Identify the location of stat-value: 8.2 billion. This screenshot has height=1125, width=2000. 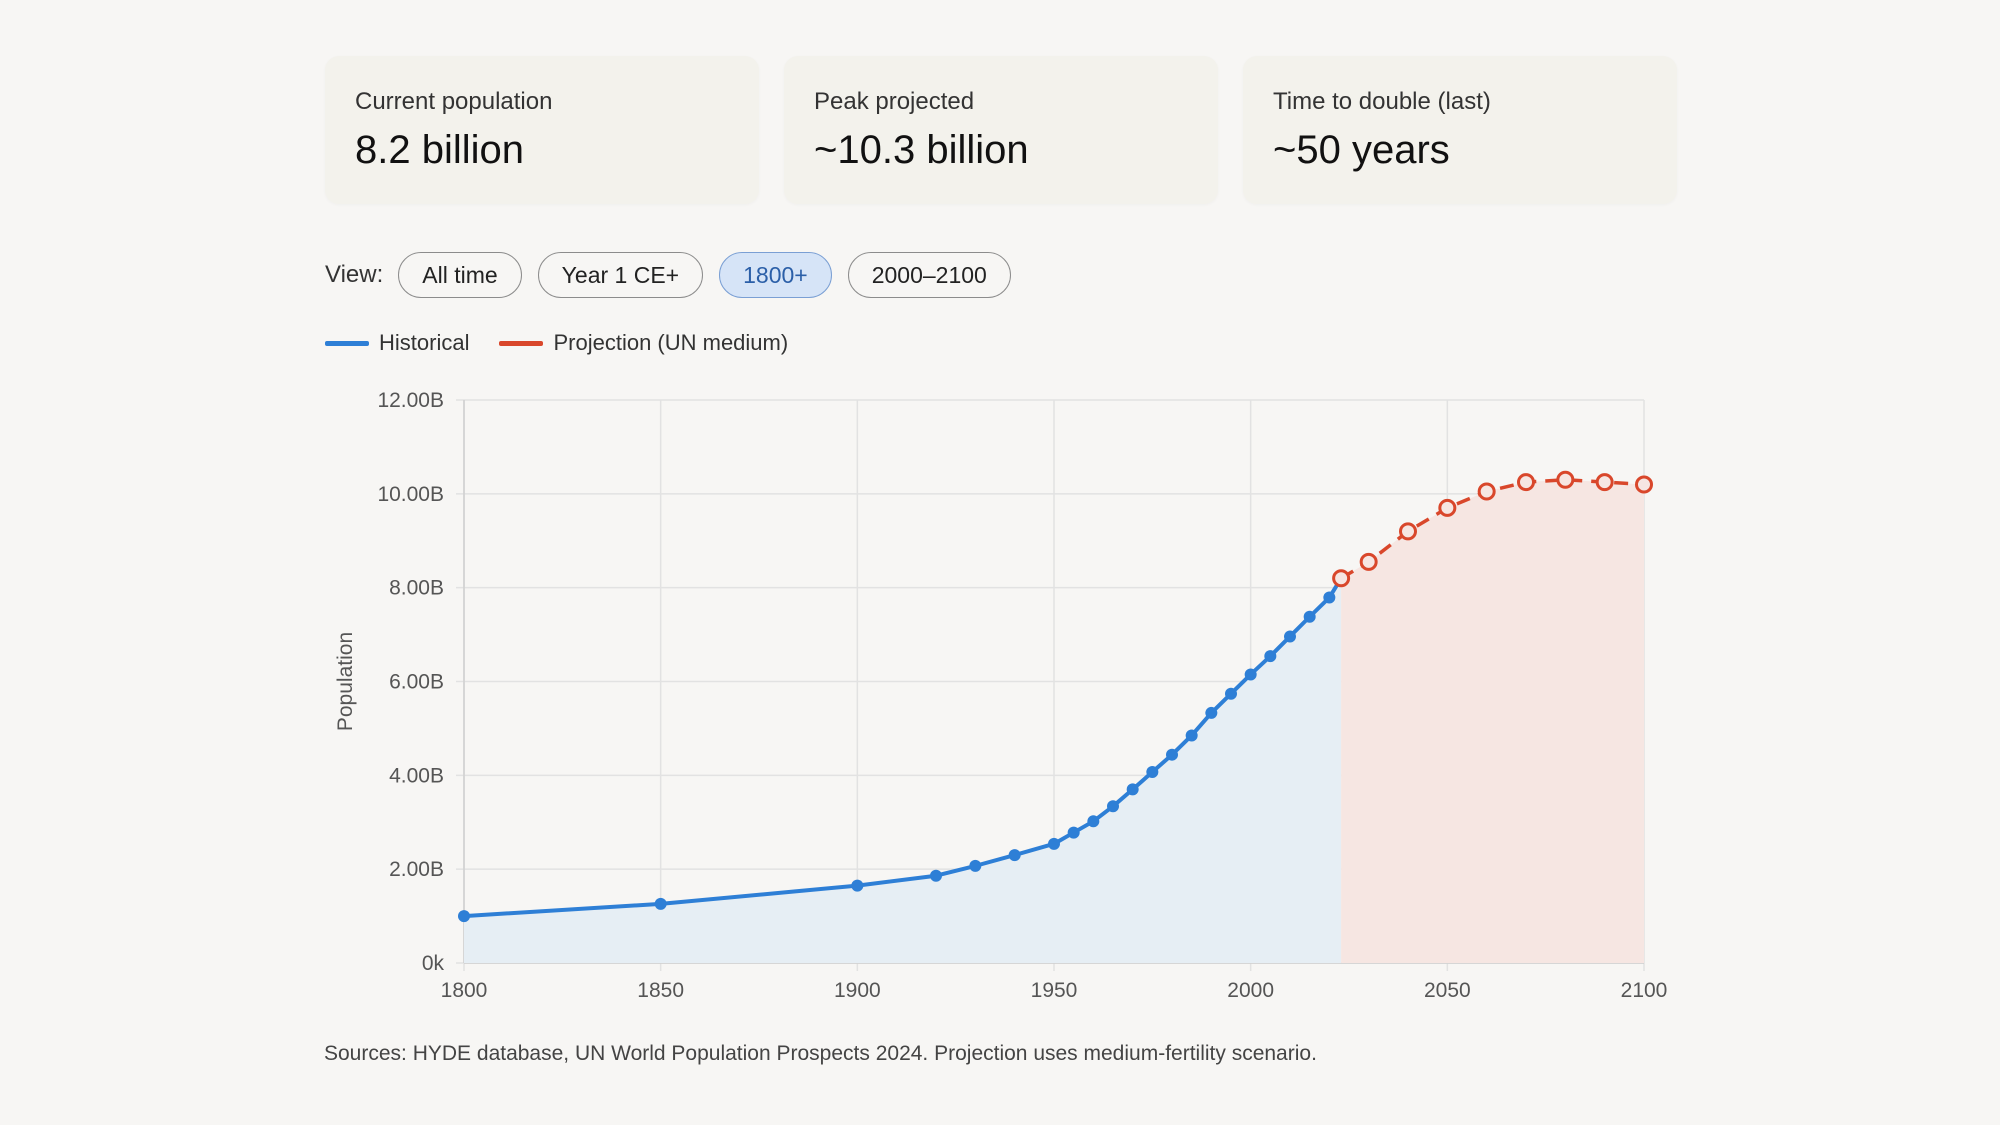
(440, 150).